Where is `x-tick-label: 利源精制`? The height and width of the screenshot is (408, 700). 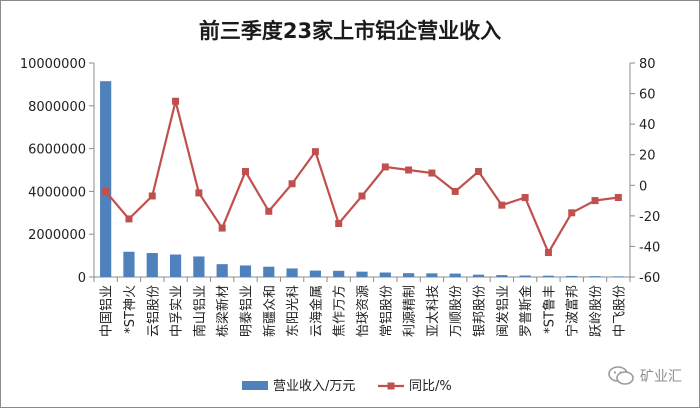 x-tick-label: 利源精制 is located at coordinates (410, 311).